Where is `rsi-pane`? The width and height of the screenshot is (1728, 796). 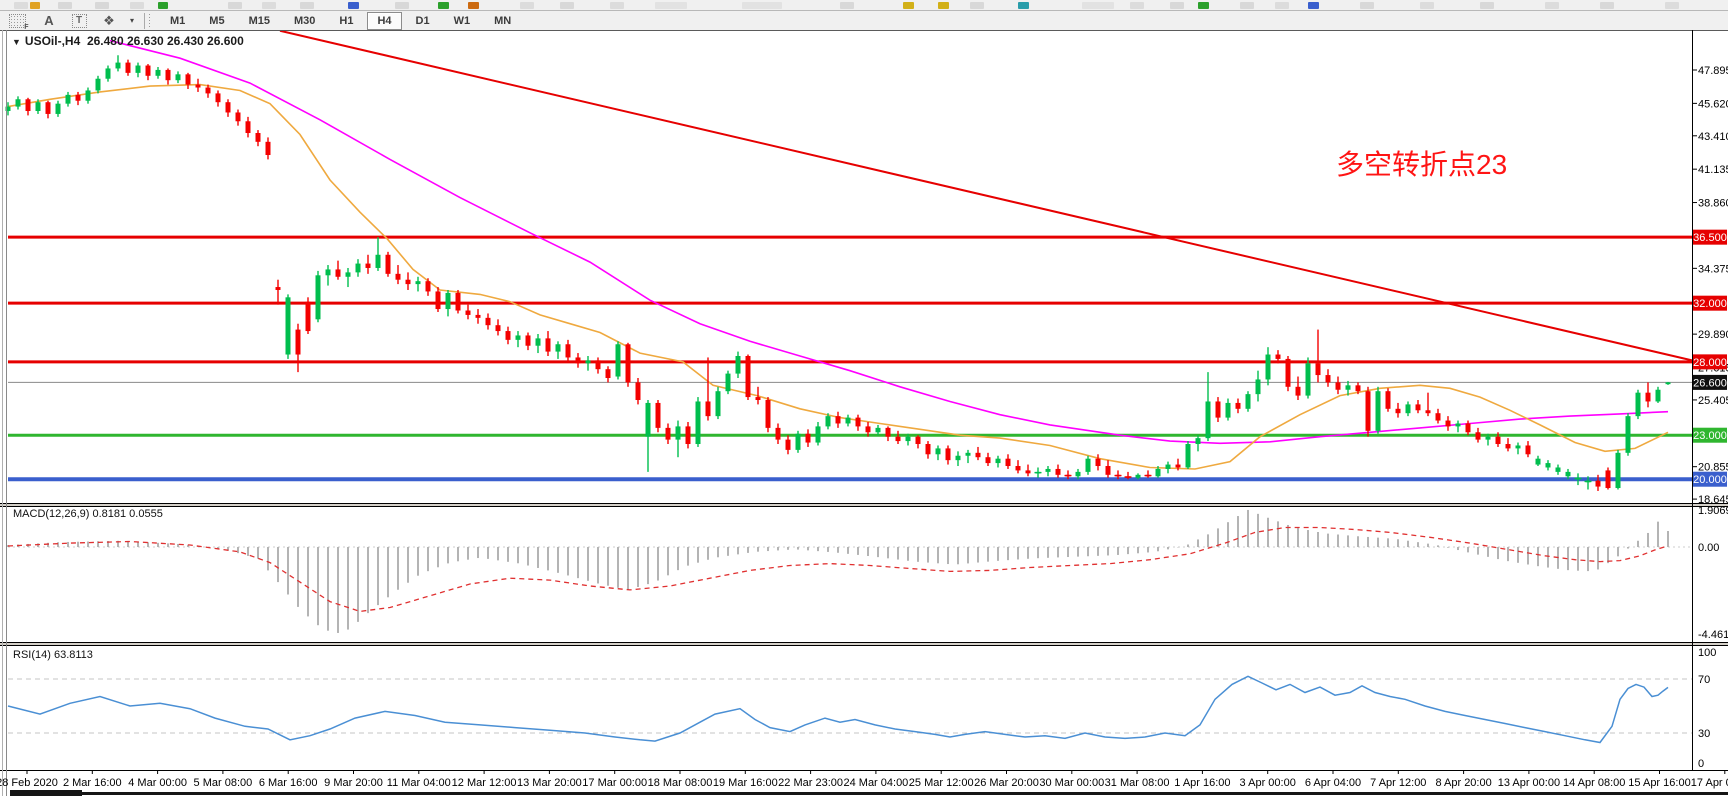
rsi-pane is located at coordinates (849, 709).